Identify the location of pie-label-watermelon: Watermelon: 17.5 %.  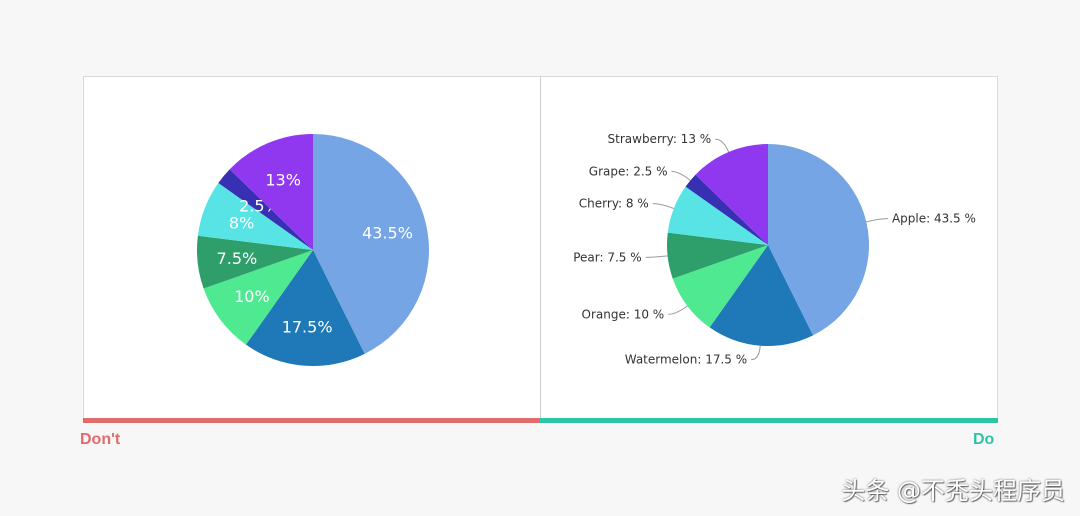
(686, 360).